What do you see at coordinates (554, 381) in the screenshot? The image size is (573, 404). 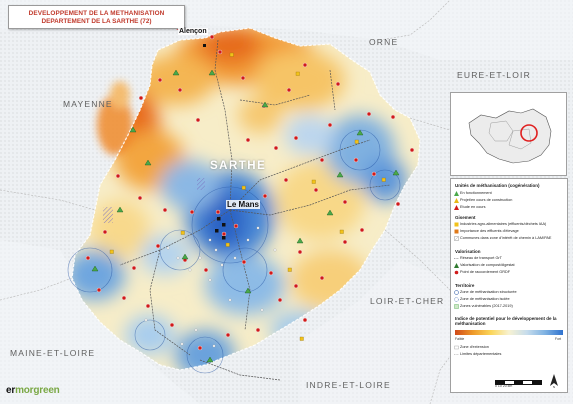 I see `north-arrow-icon: N` at bounding box center [554, 381].